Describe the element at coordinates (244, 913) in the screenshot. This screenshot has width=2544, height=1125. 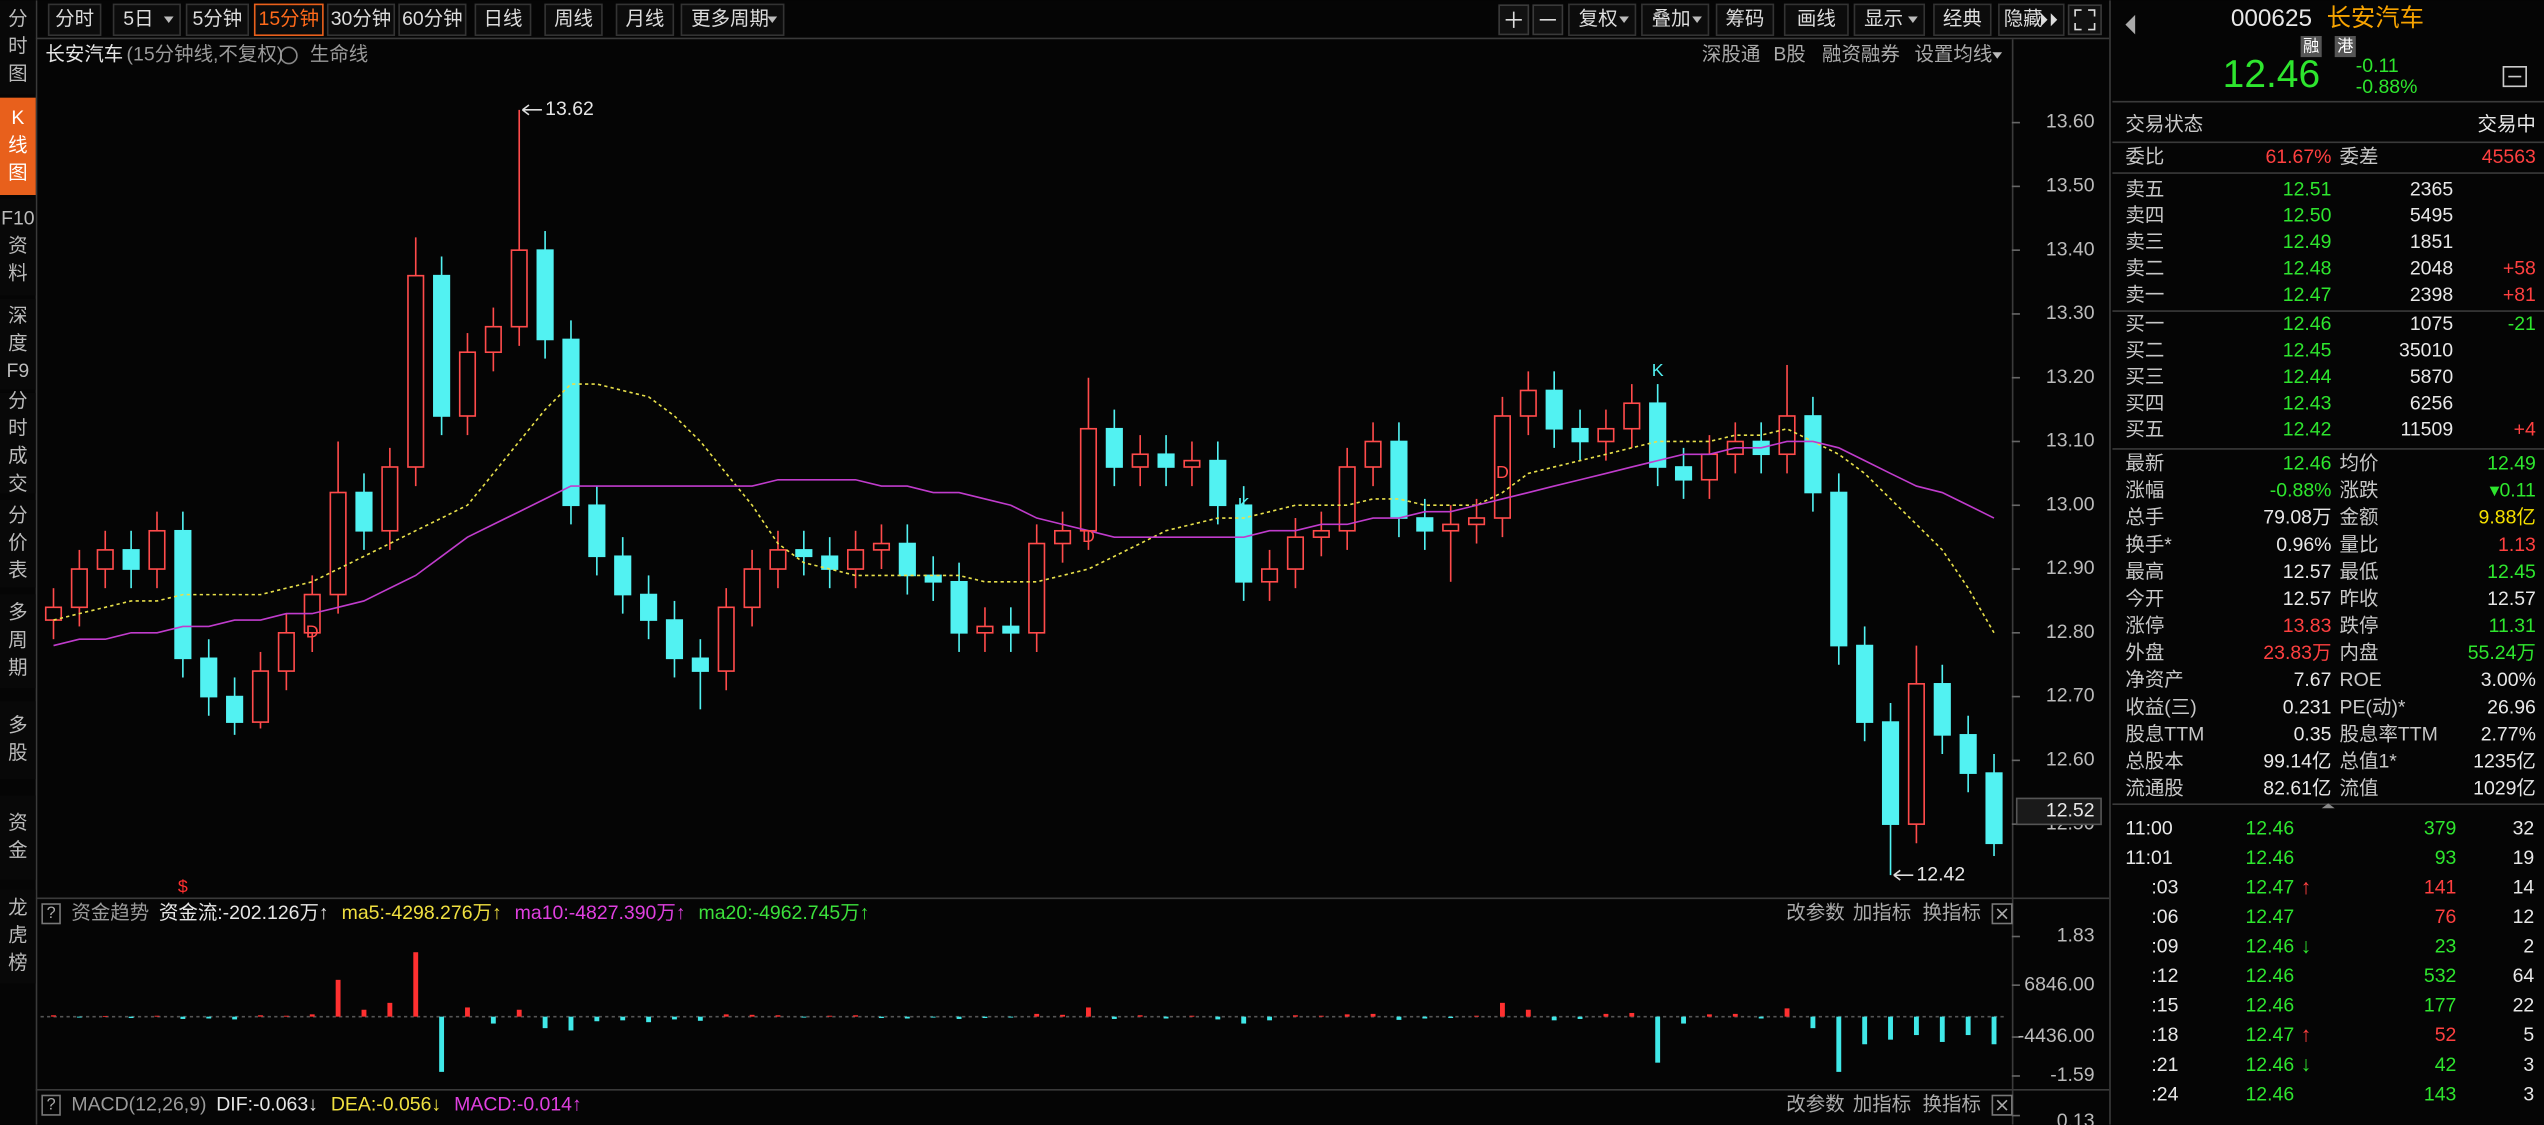
I see `indicator-readout: 资金流:-202.126万↑` at that location.